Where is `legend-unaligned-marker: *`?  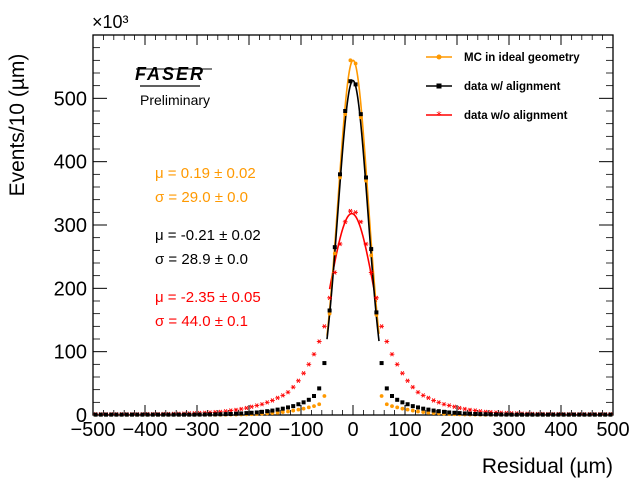 legend-unaligned-marker: * is located at coordinates (439, 115).